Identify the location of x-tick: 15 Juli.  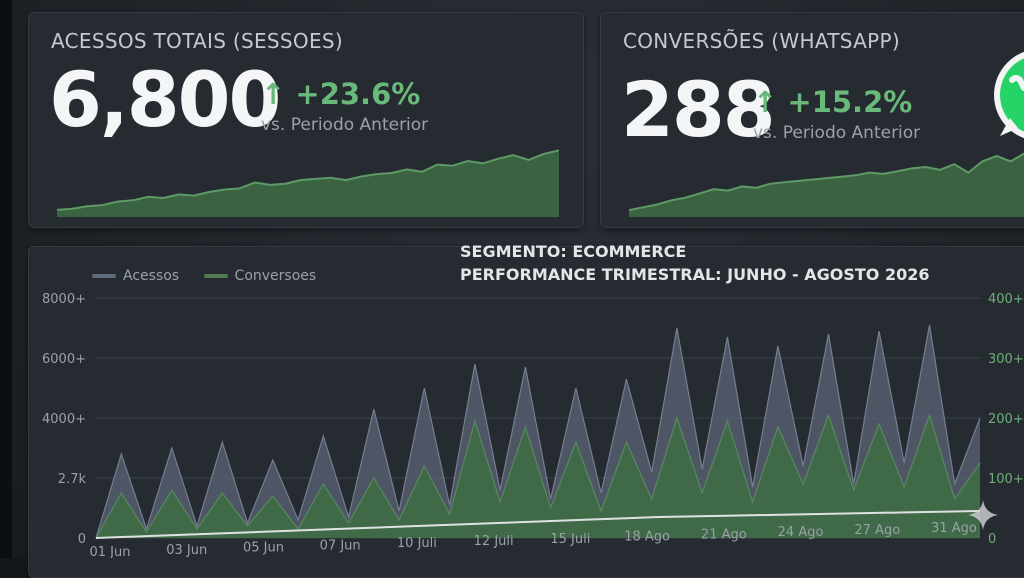
(570, 539).